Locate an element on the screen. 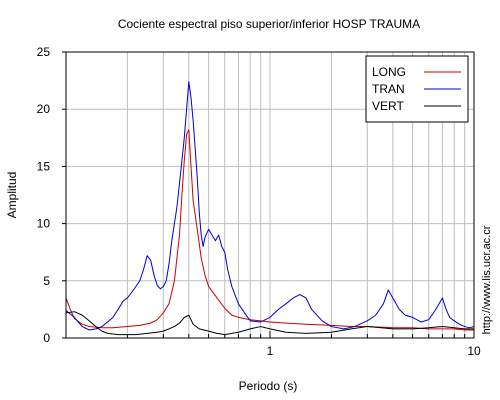 This screenshot has width=500, height=400. series-line-vert is located at coordinates (270, 323).